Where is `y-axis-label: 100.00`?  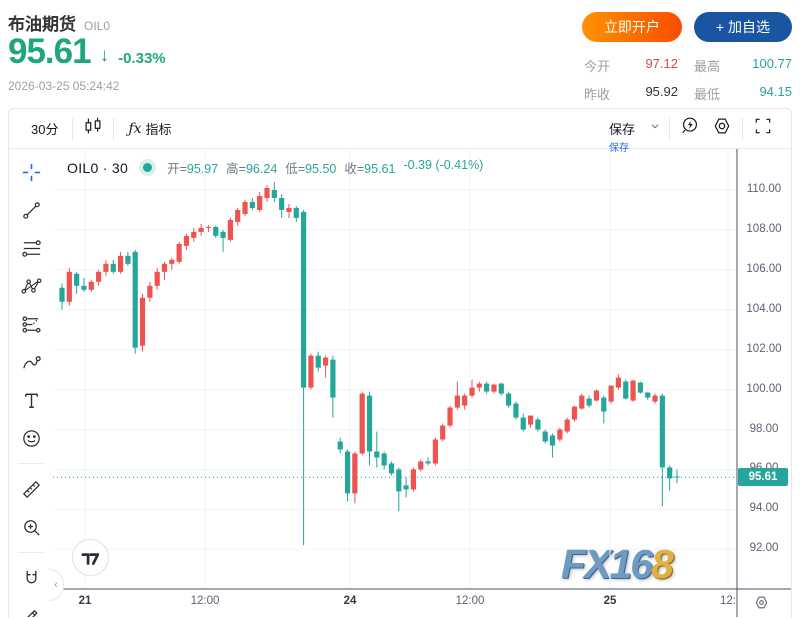 y-axis-label: 100.00 is located at coordinates (764, 388).